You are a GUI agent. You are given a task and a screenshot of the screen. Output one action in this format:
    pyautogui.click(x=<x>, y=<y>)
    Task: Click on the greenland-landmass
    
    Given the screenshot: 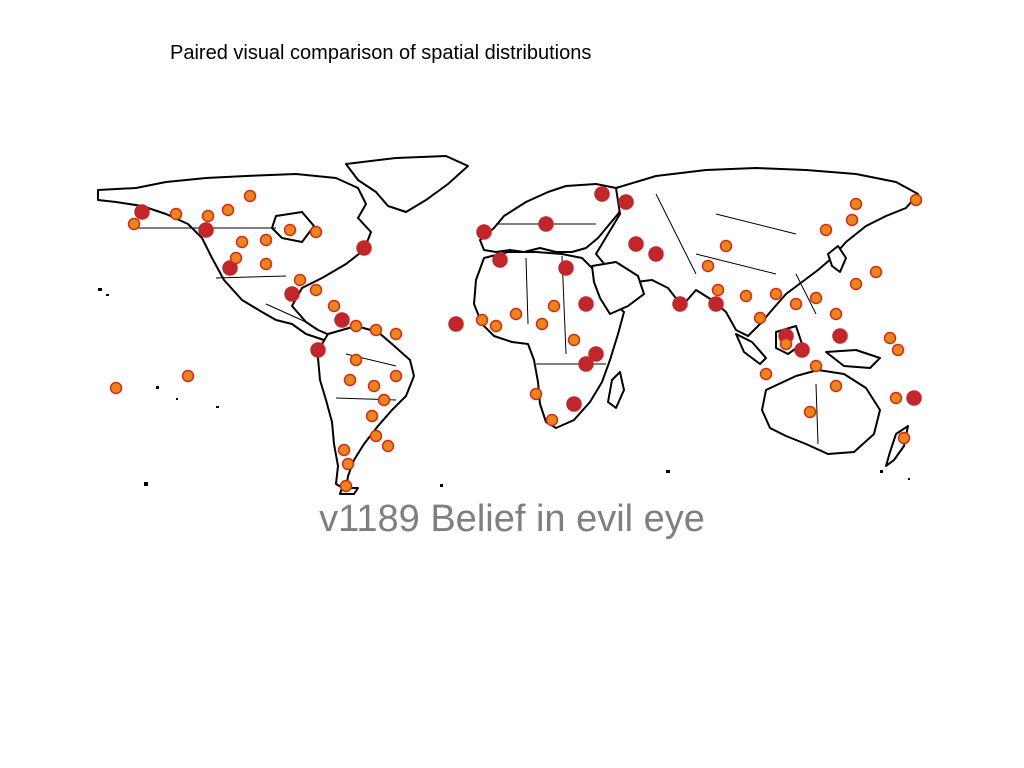 What is the action you would take?
    pyautogui.click(x=407, y=184)
    